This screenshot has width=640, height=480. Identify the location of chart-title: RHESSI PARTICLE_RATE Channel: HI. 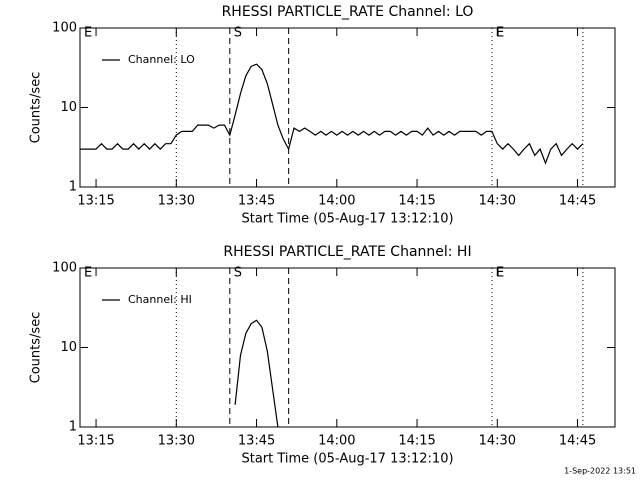
(347, 252).